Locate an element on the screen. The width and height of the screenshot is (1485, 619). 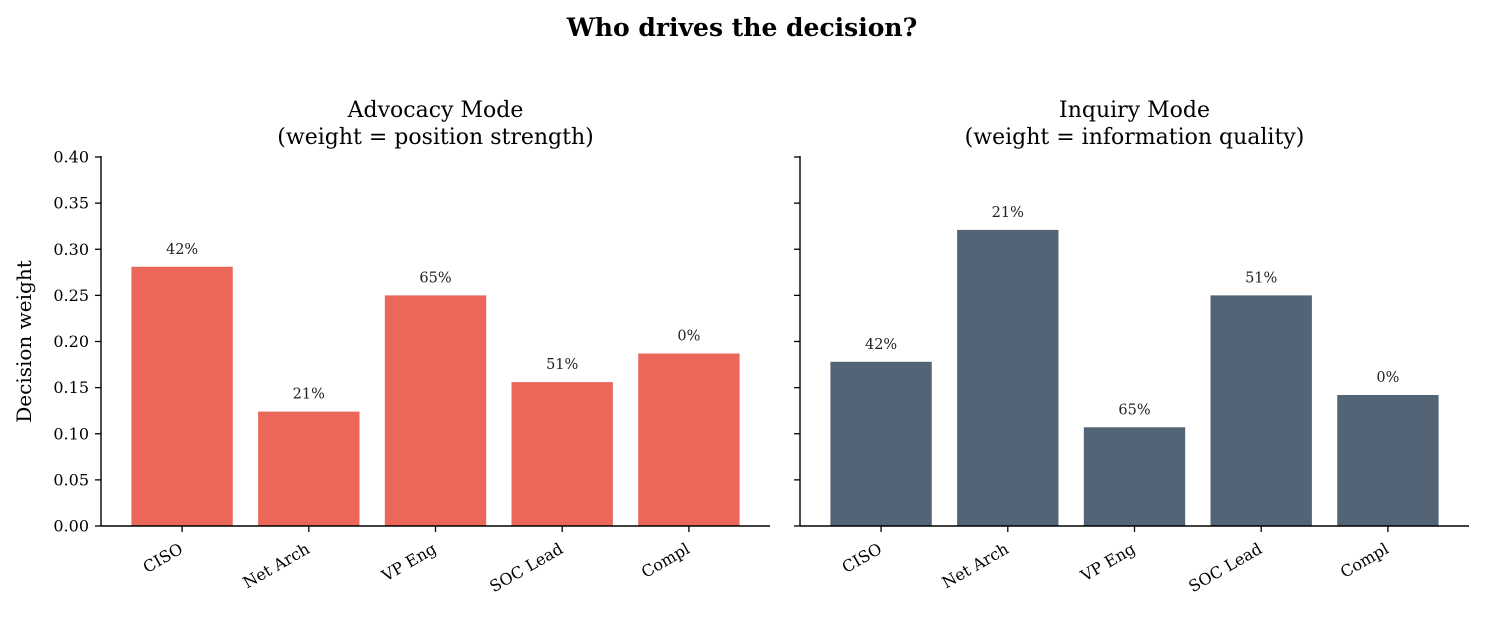
y-tick-label: 0.25 is located at coordinates (71, 295).